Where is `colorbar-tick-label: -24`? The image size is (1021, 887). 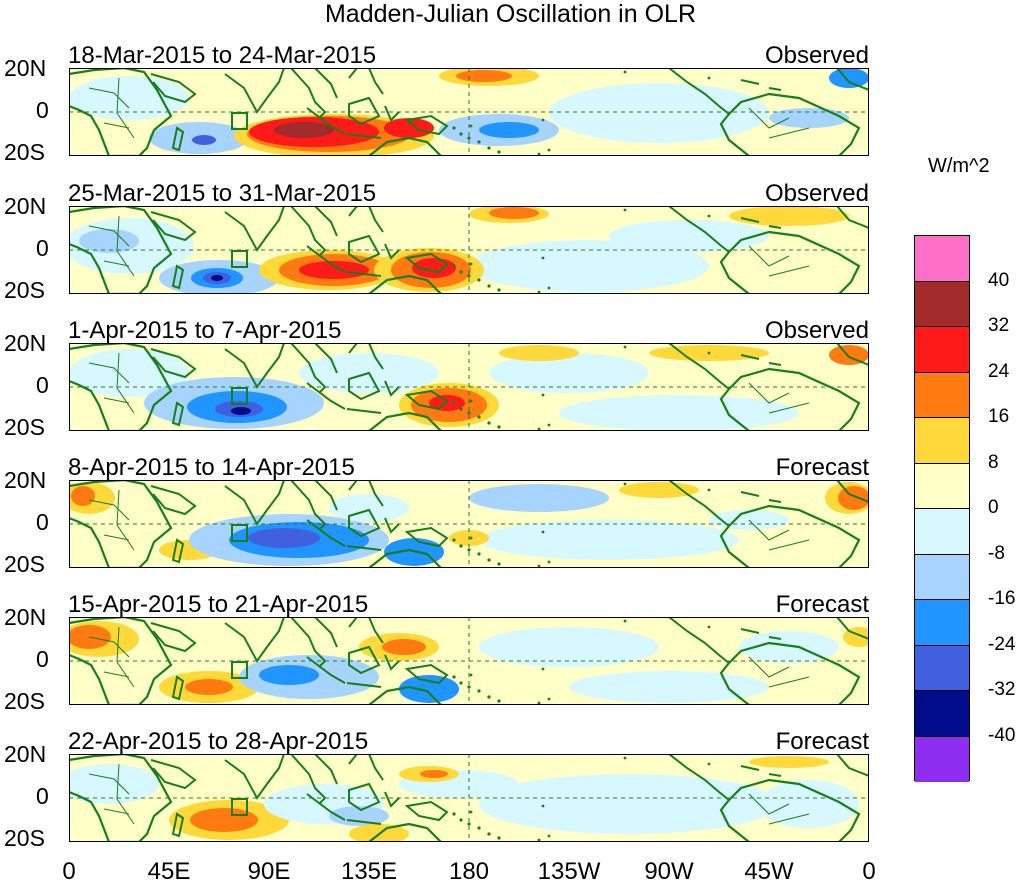
colorbar-tick-label: -24 is located at coordinates (1002, 644).